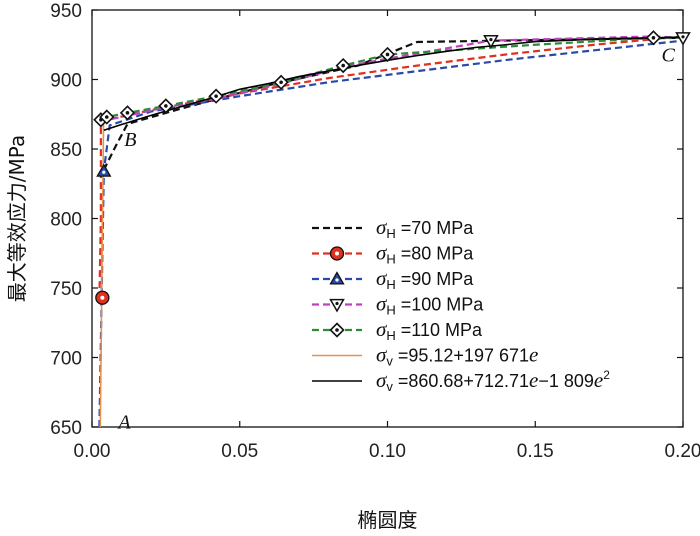 This screenshot has width=700, height=536. I want to click on legend-label-5: σv =95.12+197 671e, so click(457, 356).